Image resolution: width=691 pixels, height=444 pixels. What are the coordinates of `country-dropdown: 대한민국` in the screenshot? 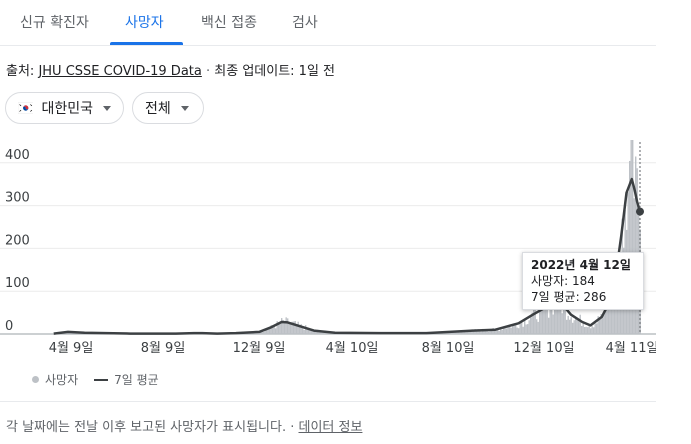 It's located at (64, 108).